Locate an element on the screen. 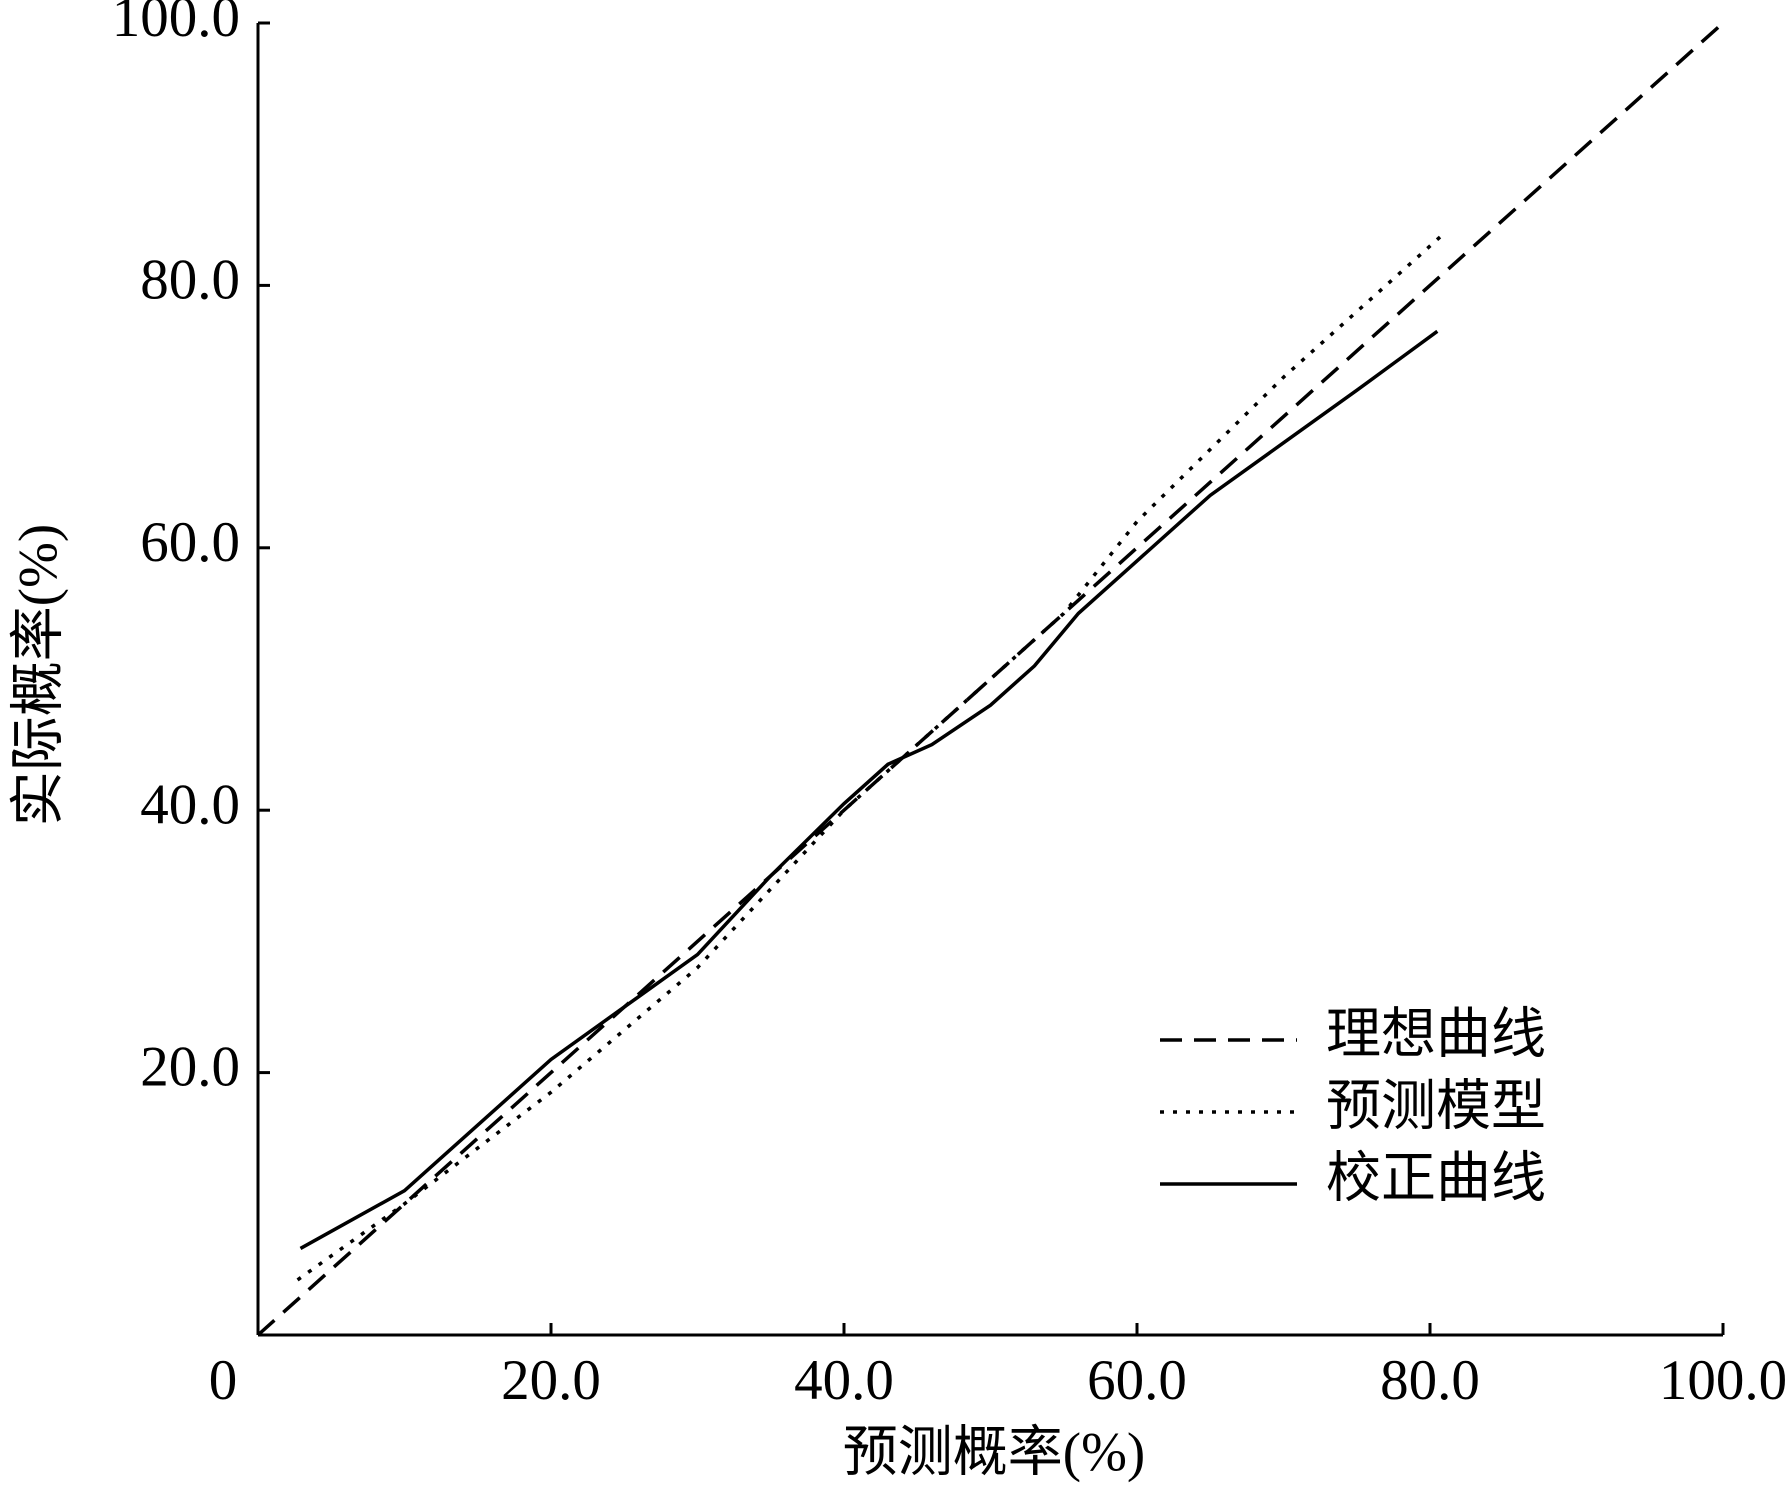 The image size is (1792, 1493). y-tick-label: 40.0 is located at coordinates (190, 804).